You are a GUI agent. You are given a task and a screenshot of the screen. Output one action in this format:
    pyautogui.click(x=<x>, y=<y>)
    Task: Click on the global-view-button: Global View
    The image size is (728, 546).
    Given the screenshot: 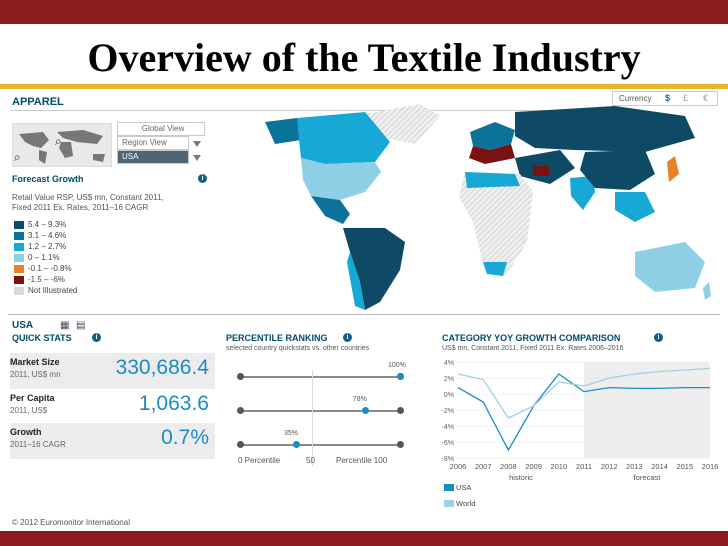 What is the action you would take?
    pyautogui.click(x=161, y=129)
    